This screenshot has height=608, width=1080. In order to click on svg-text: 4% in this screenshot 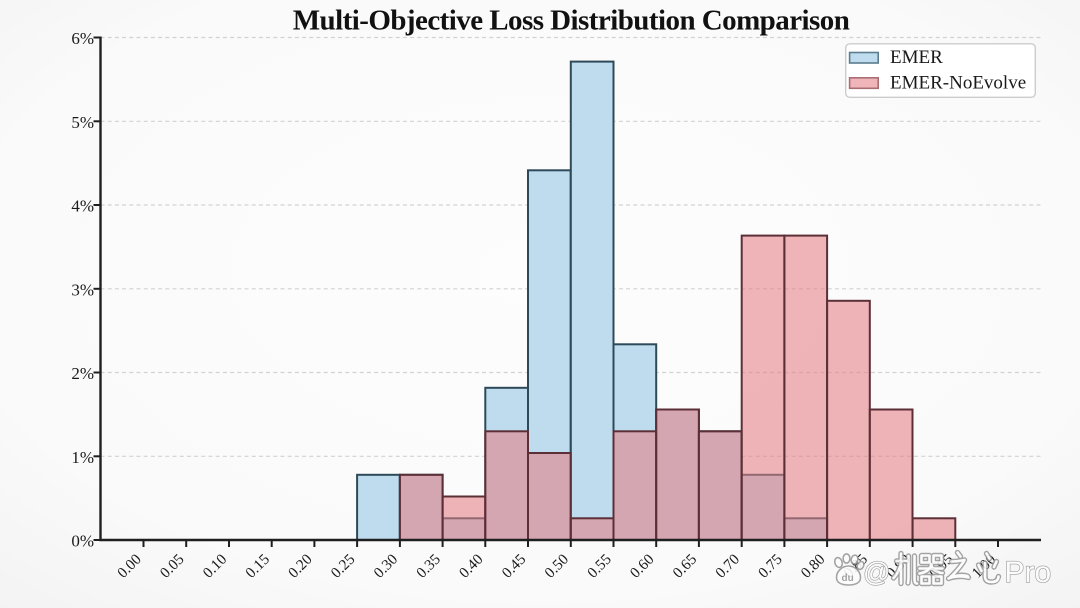, I will do `click(82, 206)`.